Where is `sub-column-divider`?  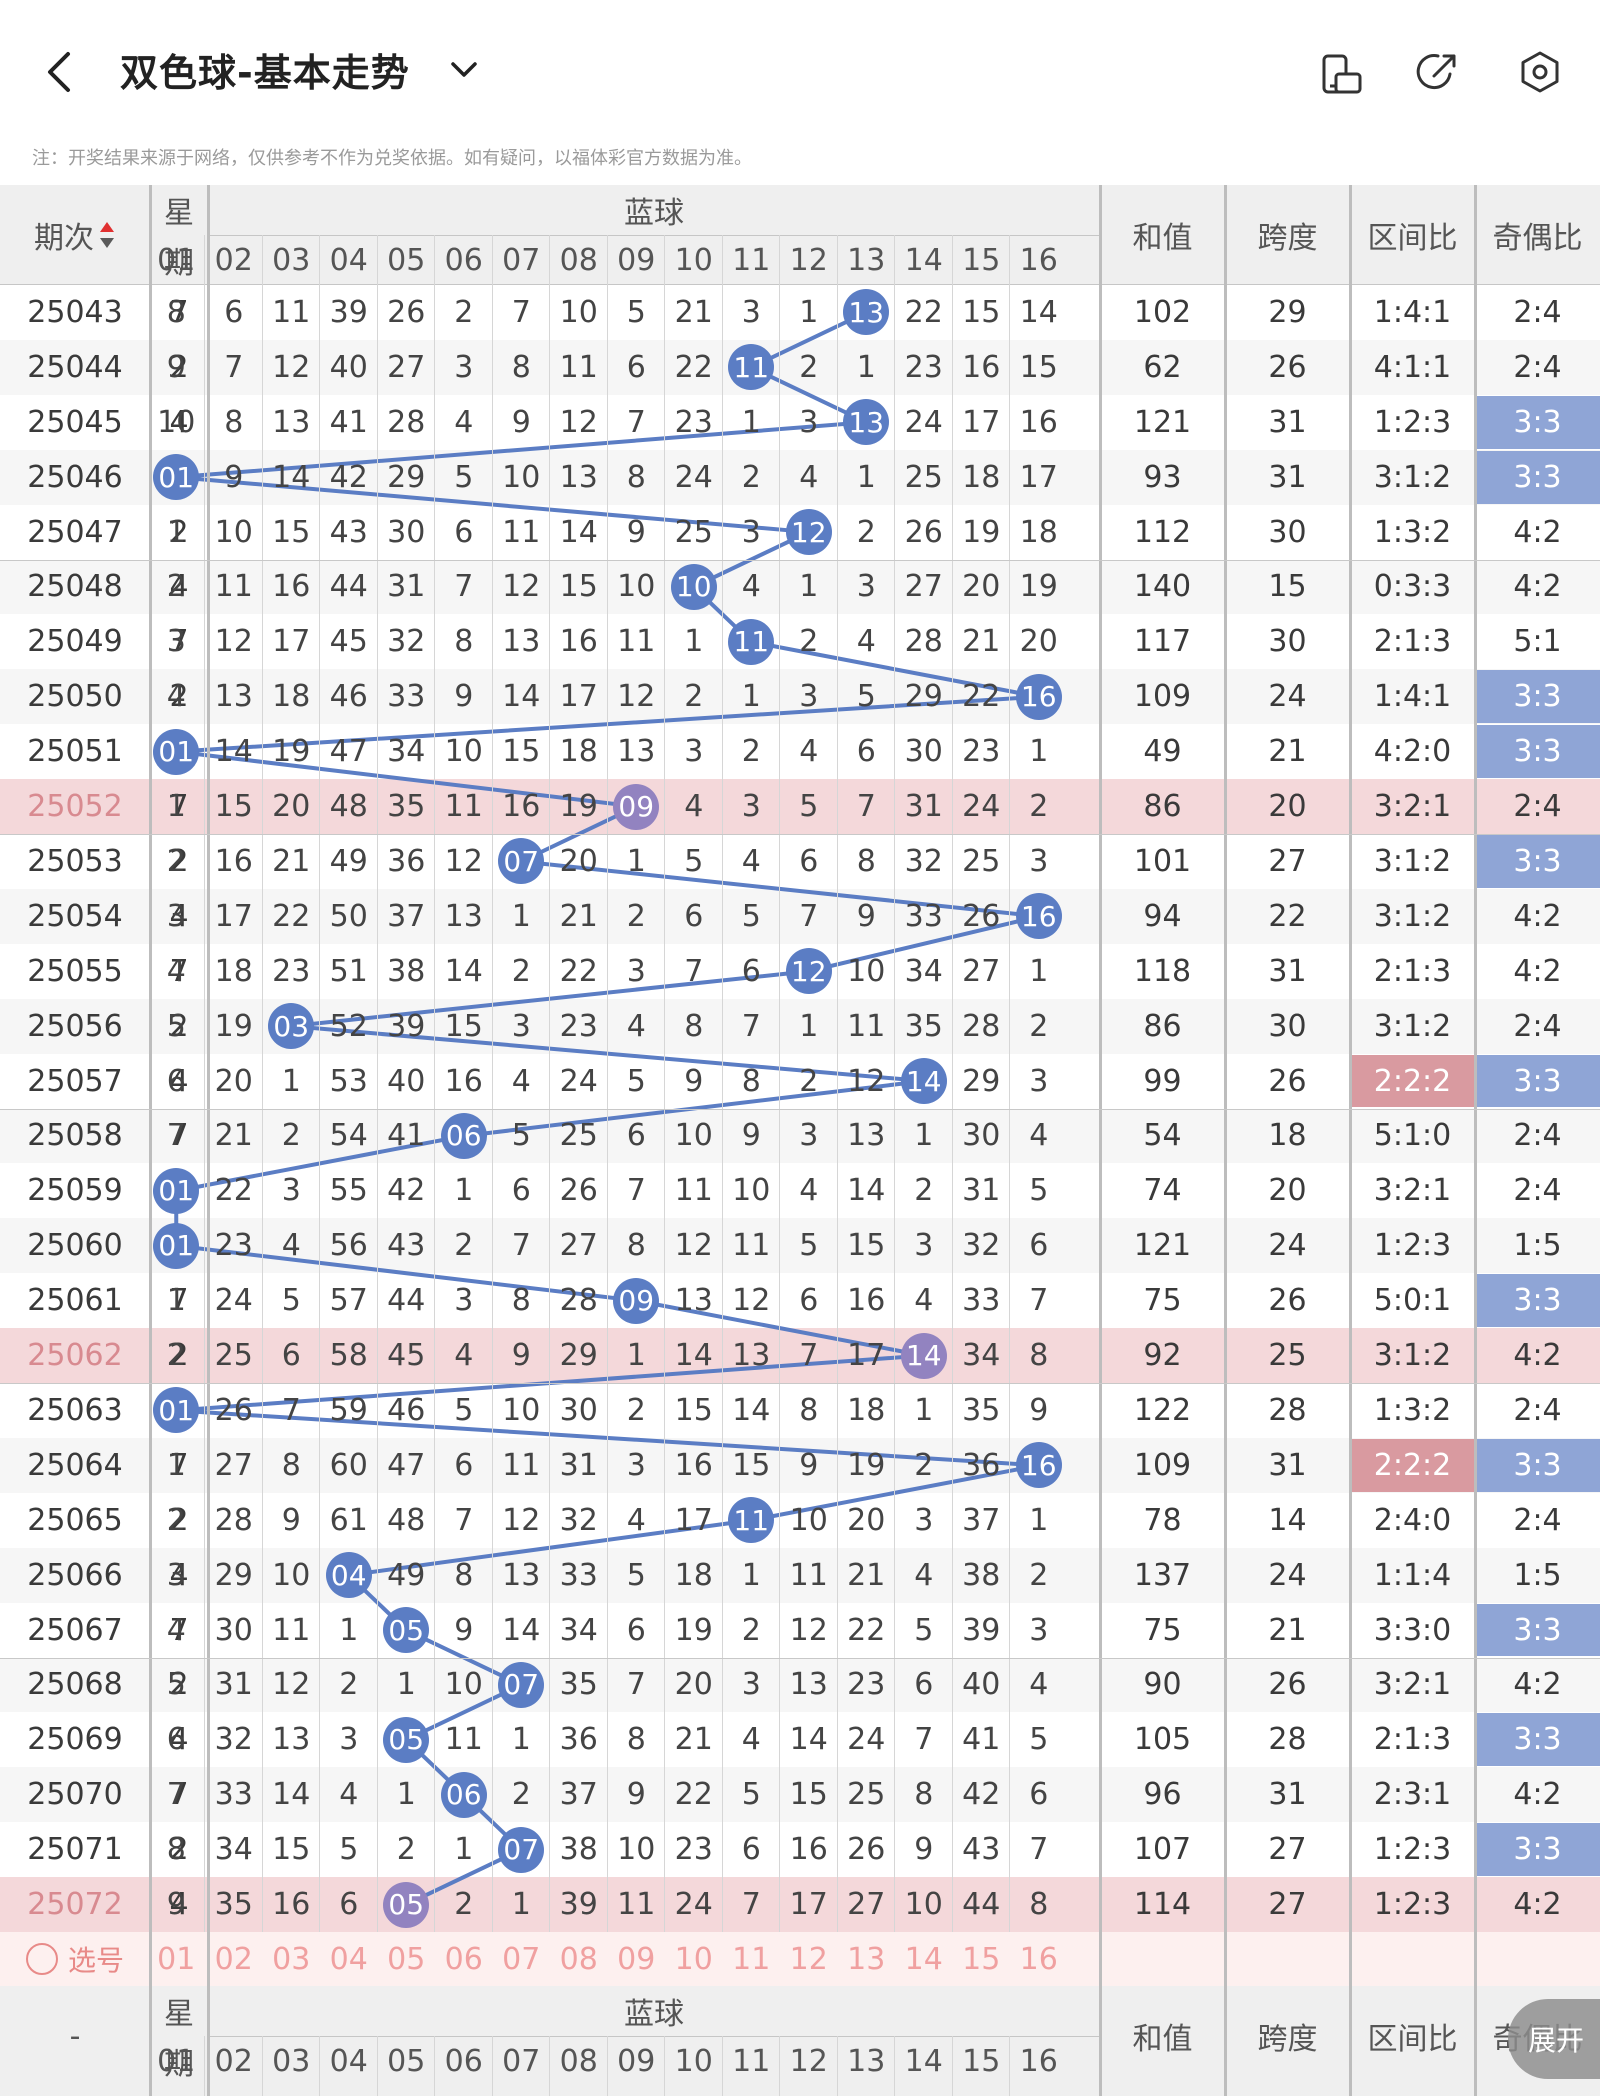
sub-column-divider is located at coordinates (894, 2066).